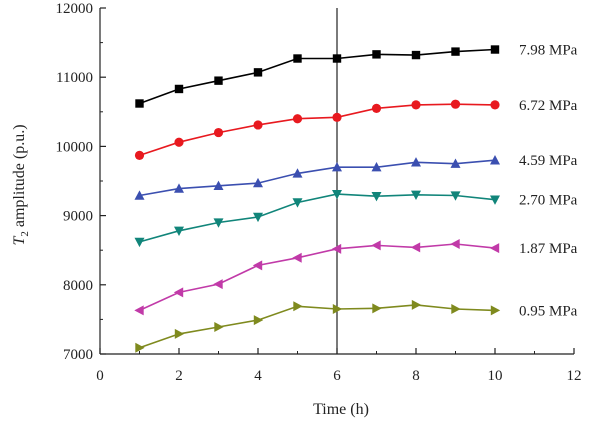  I want to click on x-axis-title: Time (h), so click(341, 409).